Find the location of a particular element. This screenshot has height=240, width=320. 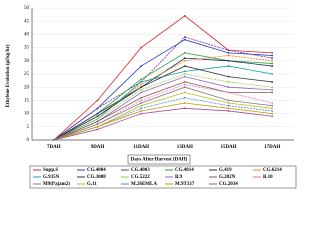

legend-label: M9(Pajam2) is located at coordinates (56, 184).